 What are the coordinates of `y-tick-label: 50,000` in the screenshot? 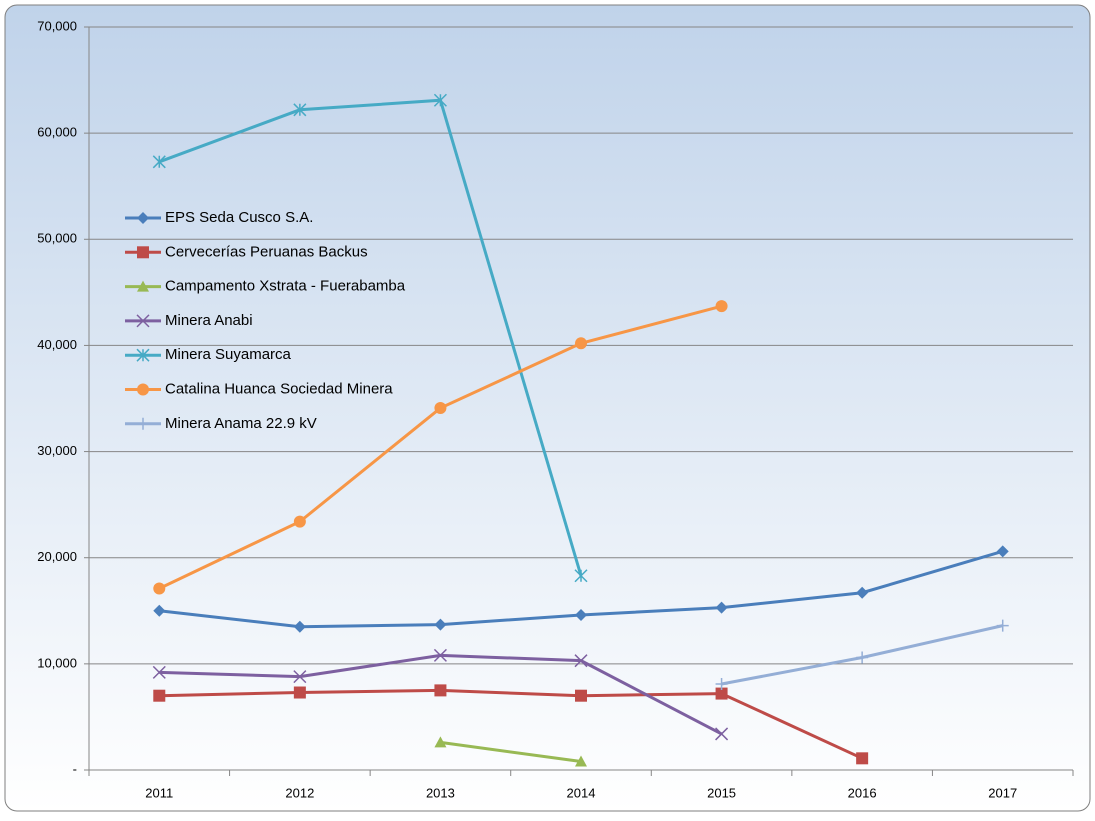 It's located at (57, 238).